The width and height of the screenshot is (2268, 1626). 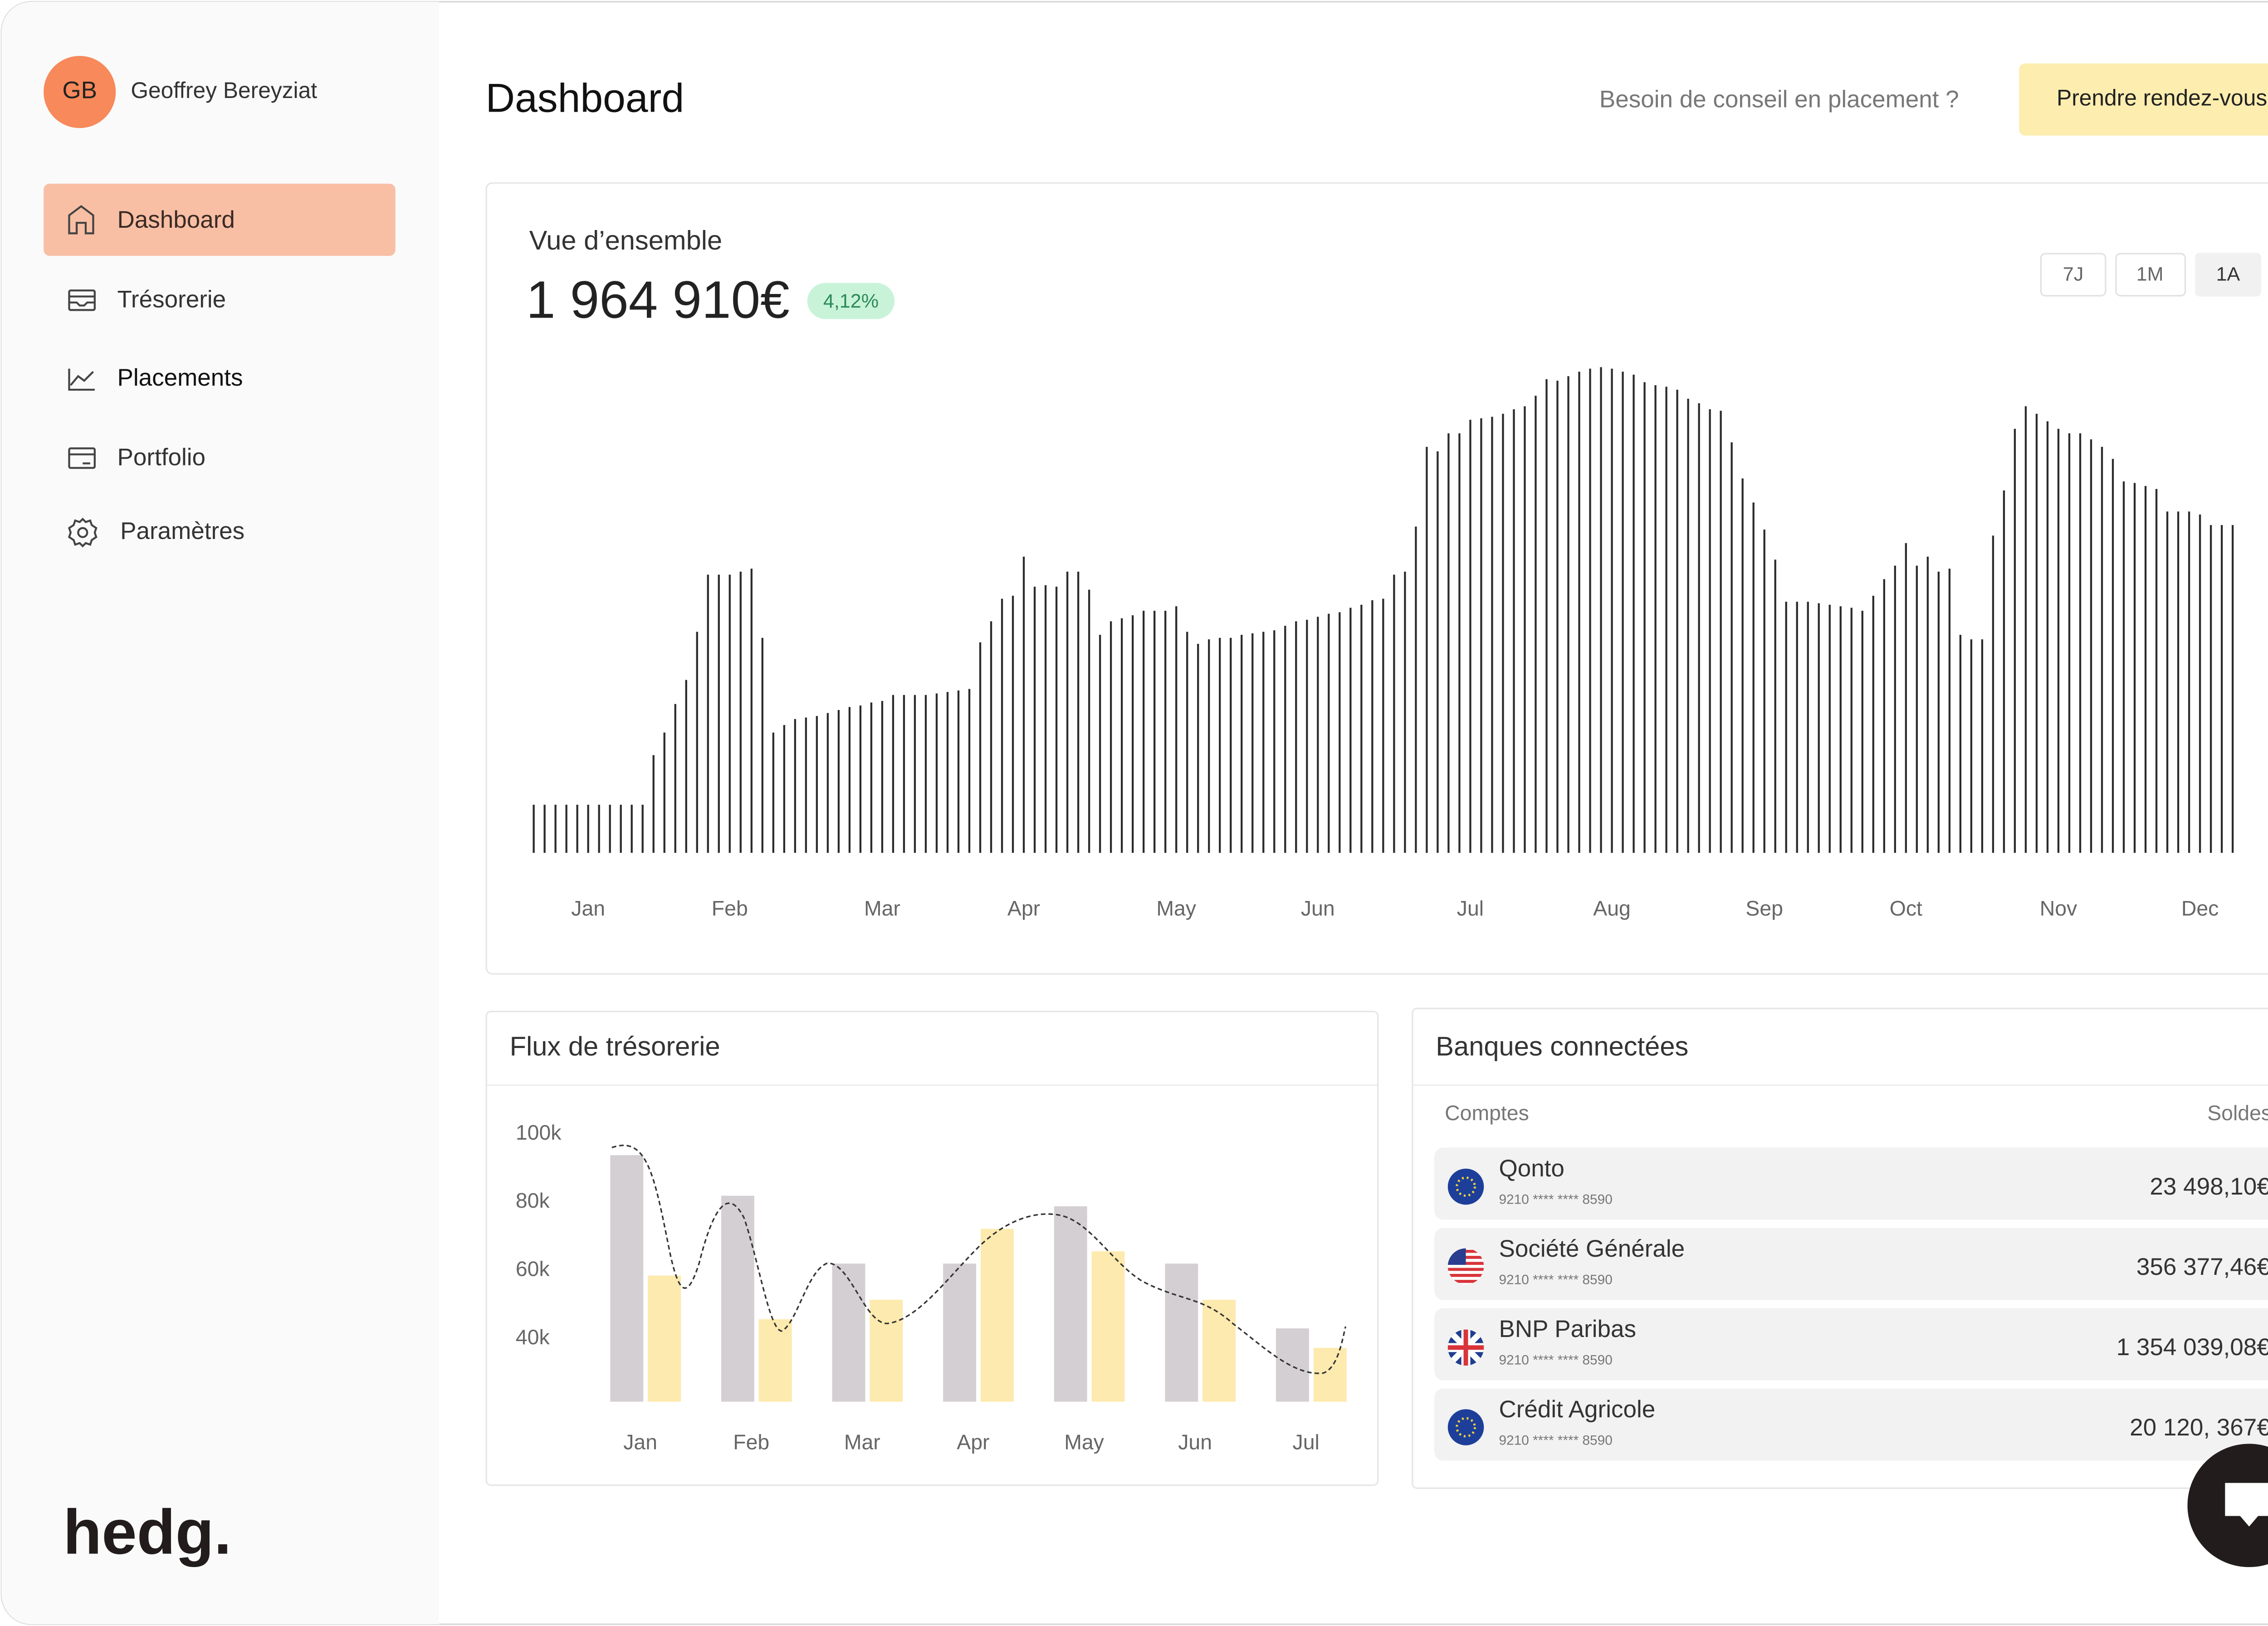 What do you see at coordinates (1577, 1409) in the screenshot?
I see `bank-name: Crédit Agricole` at bounding box center [1577, 1409].